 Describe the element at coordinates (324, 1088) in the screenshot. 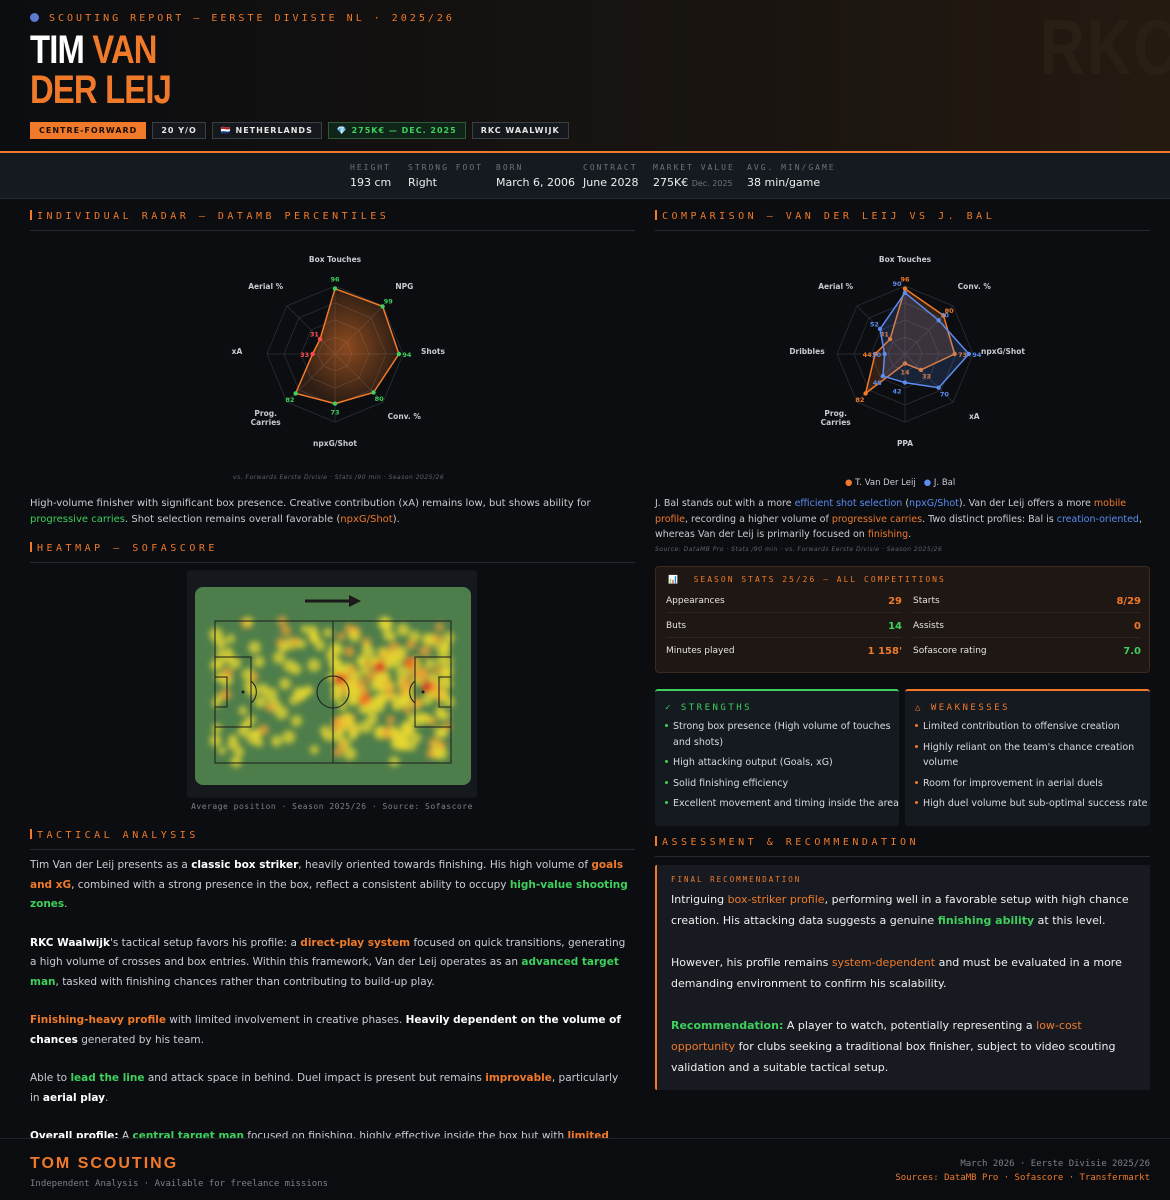

I see `text-run: , particularly in` at that location.